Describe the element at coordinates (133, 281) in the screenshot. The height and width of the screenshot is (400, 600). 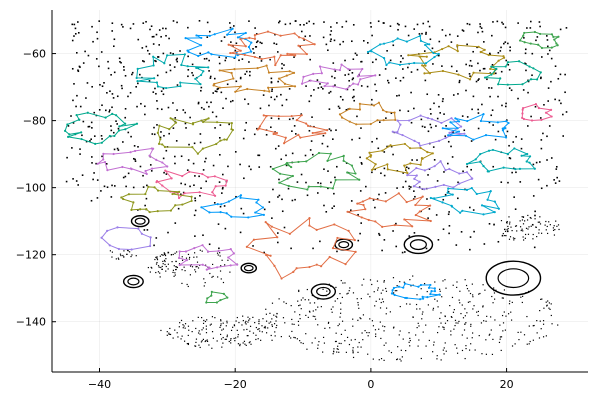
I see `ring-marker` at that location.